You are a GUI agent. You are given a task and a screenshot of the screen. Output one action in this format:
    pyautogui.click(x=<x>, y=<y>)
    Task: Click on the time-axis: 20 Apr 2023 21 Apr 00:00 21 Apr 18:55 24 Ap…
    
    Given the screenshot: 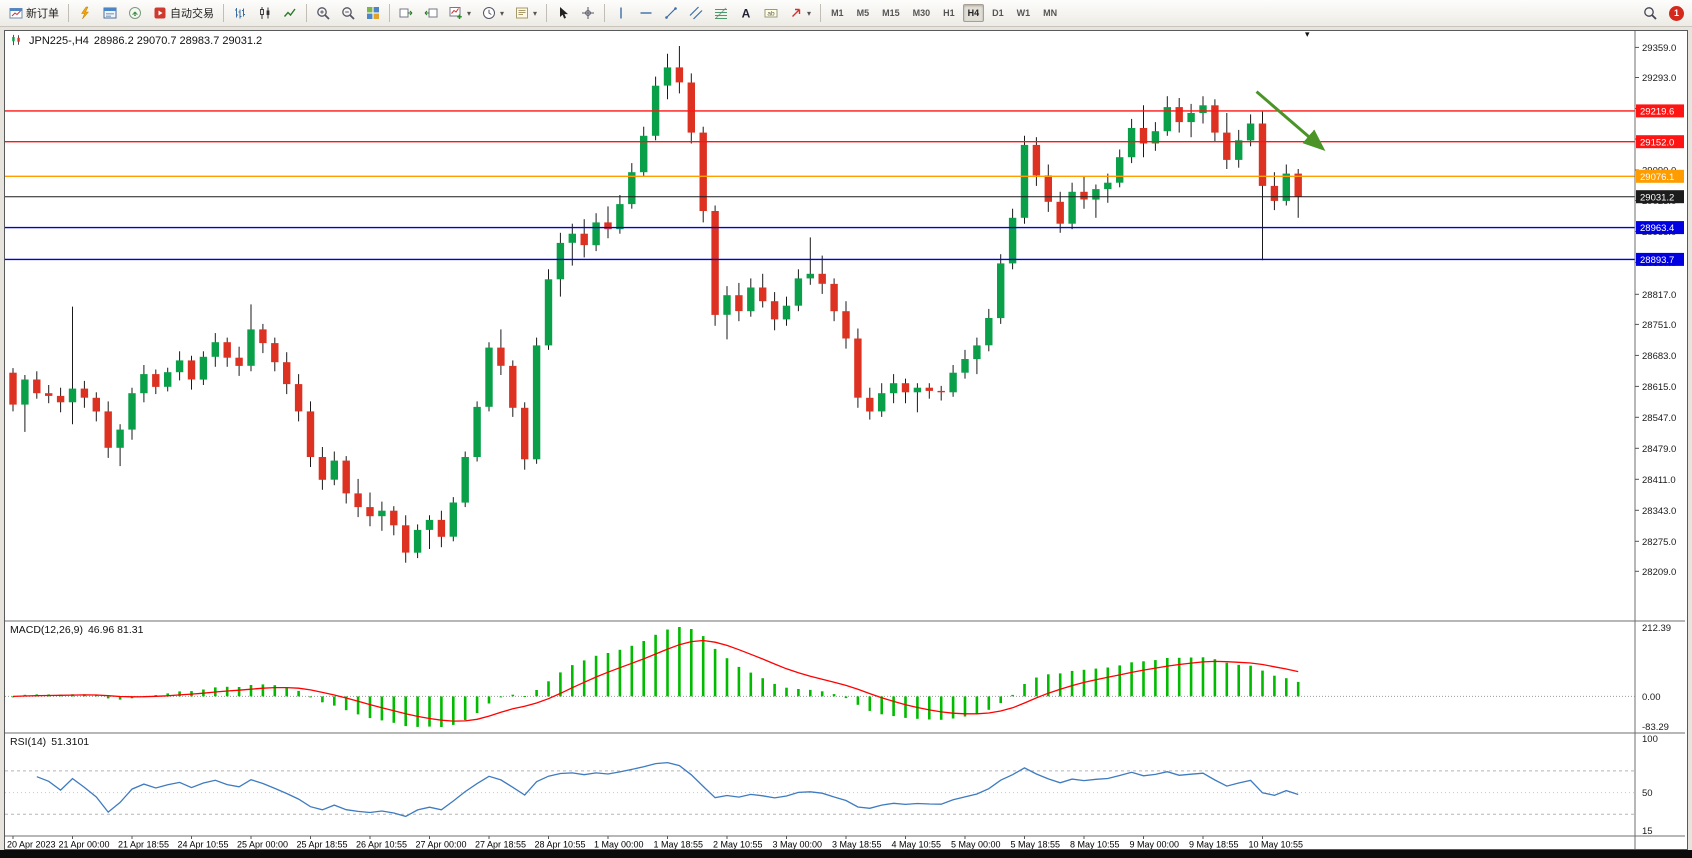 What is the action you would take?
    pyautogui.click(x=655, y=842)
    